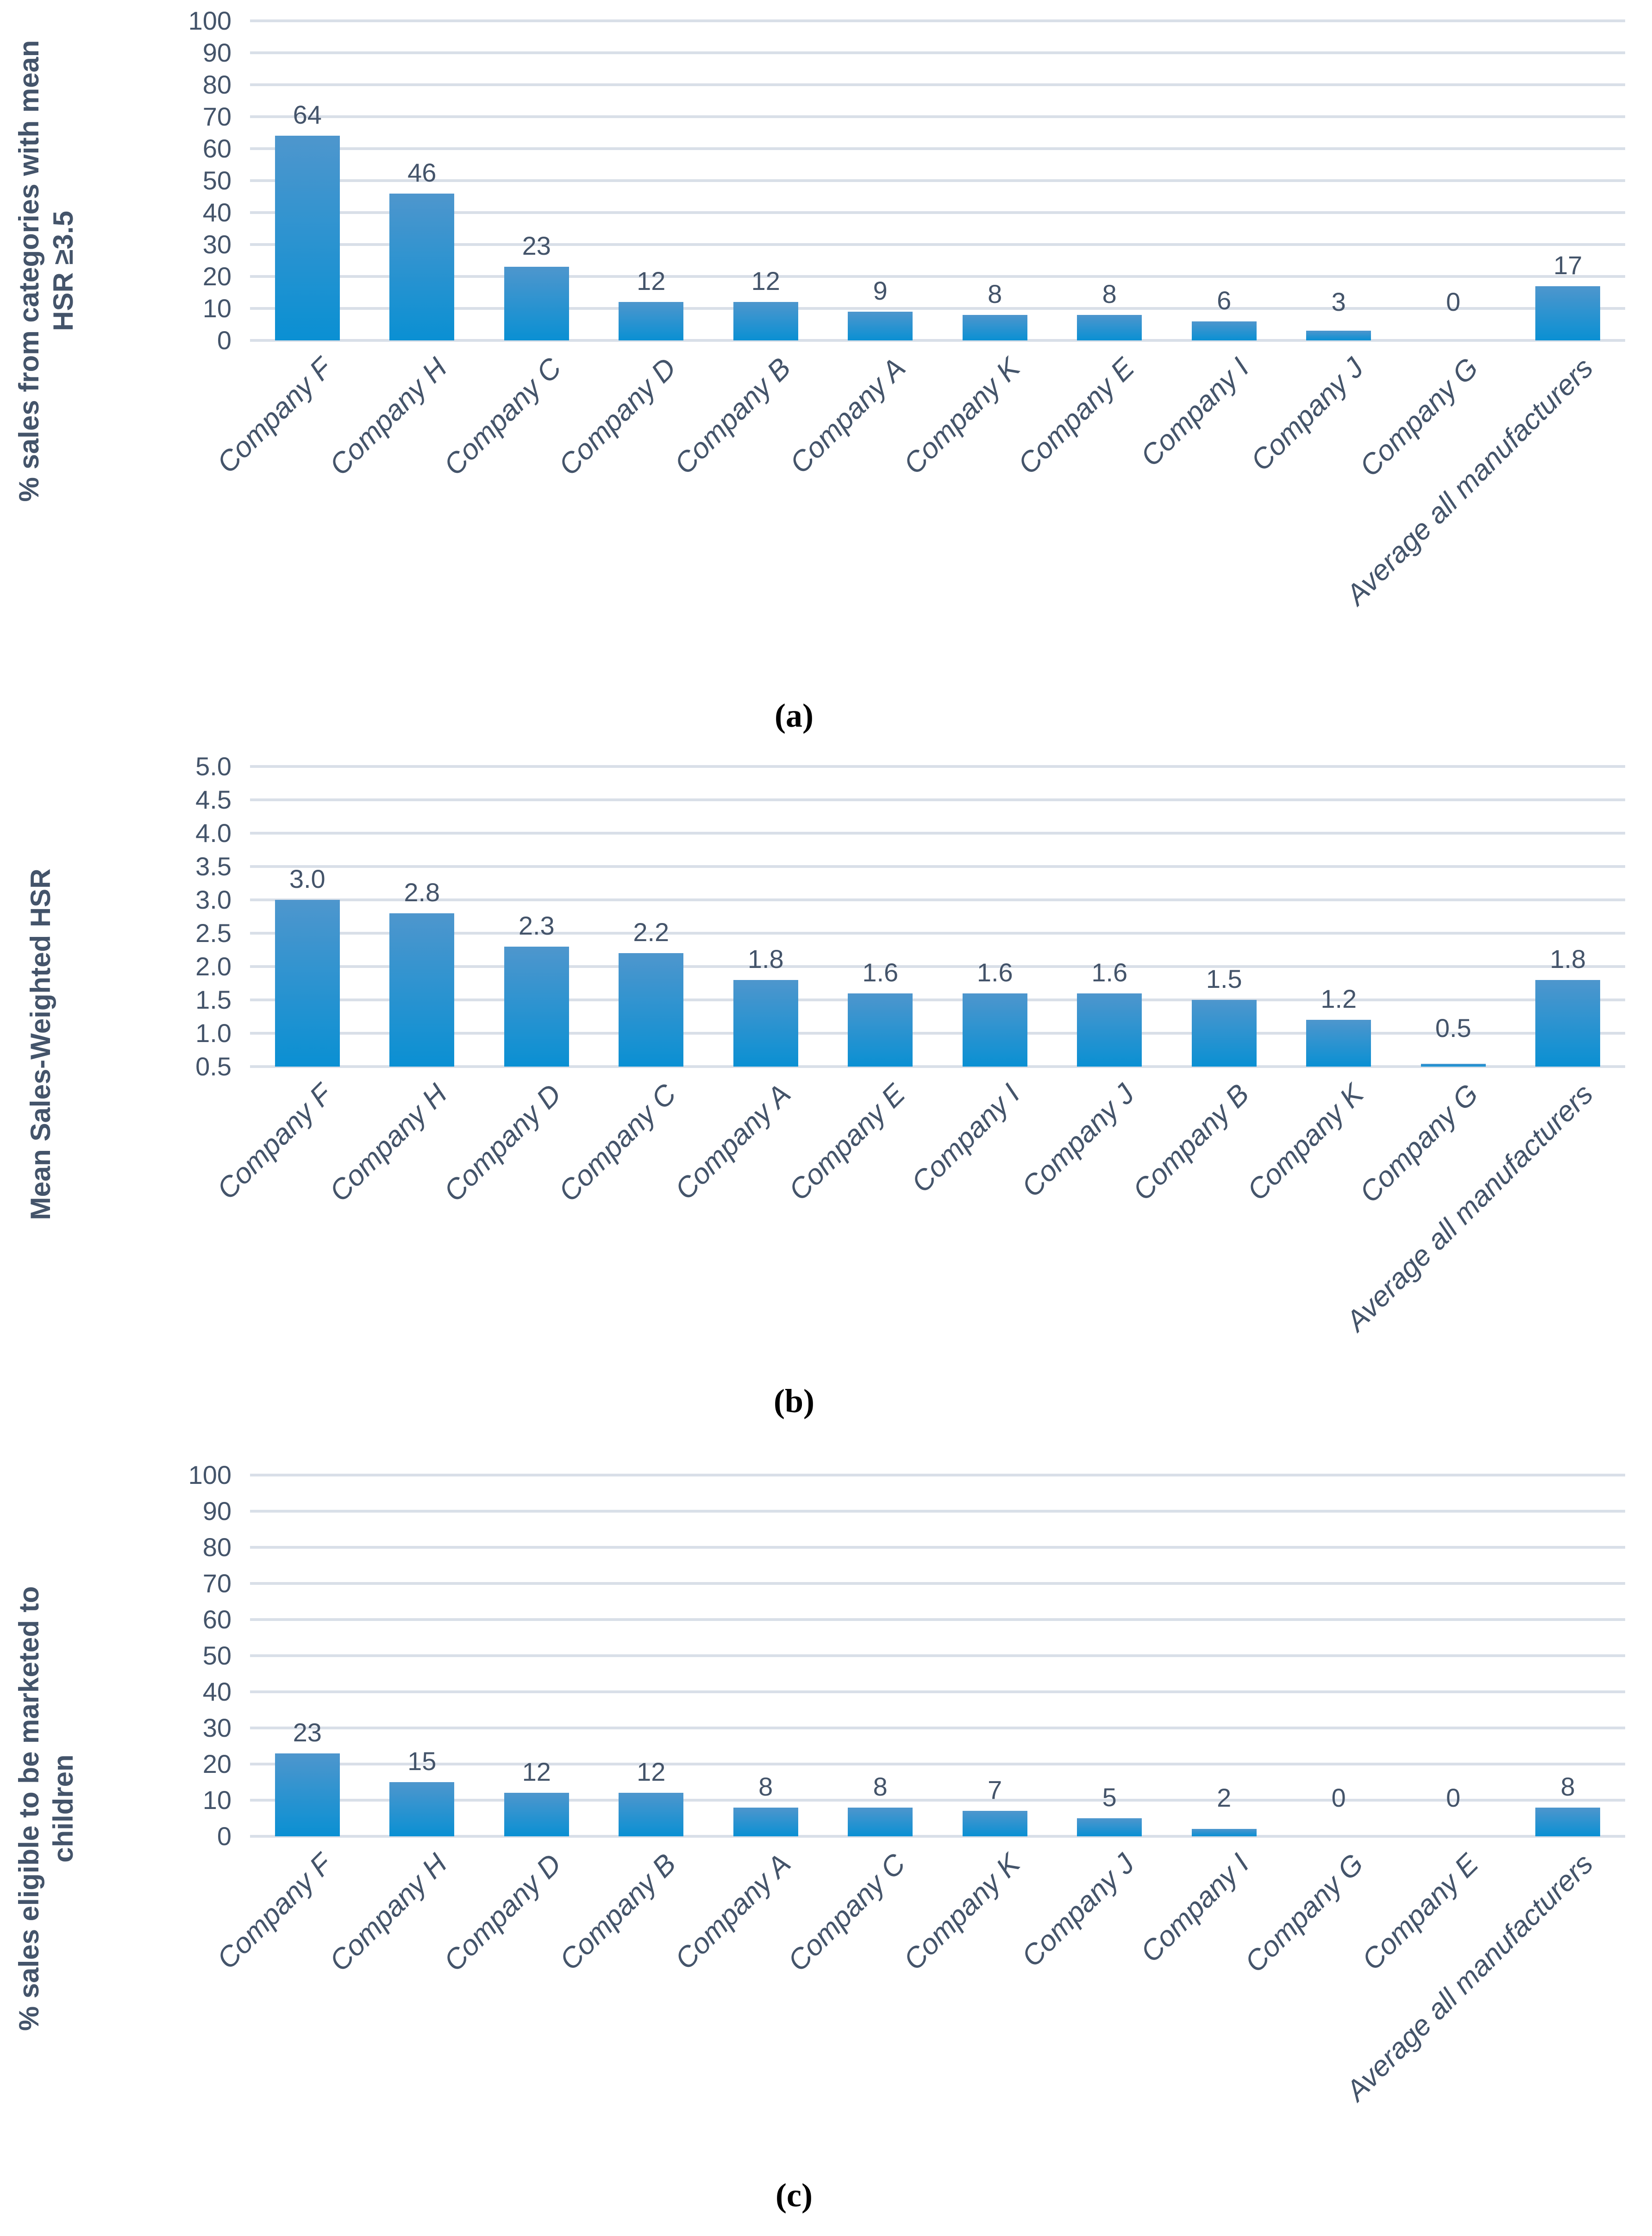 Image resolution: width=1652 pixels, height=2236 pixels. What do you see at coordinates (213, 833) in the screenshot?
I see `y-tick-label: 4.0` at bounding box center [213, 833].